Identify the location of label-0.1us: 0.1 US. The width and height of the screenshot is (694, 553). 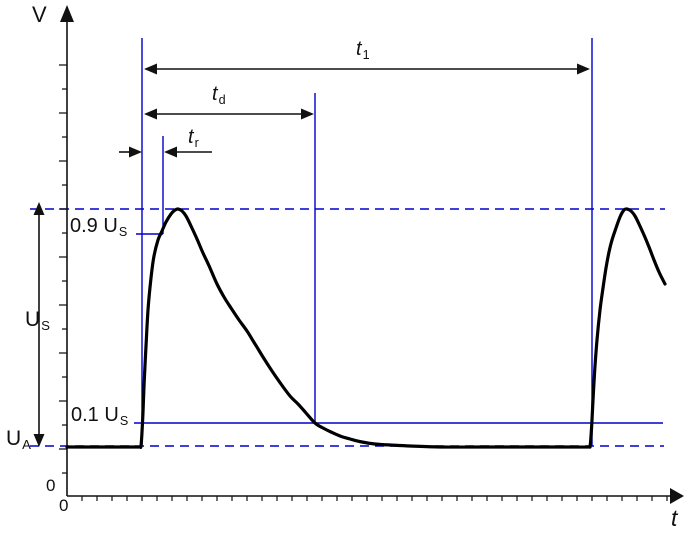
(100, 416).